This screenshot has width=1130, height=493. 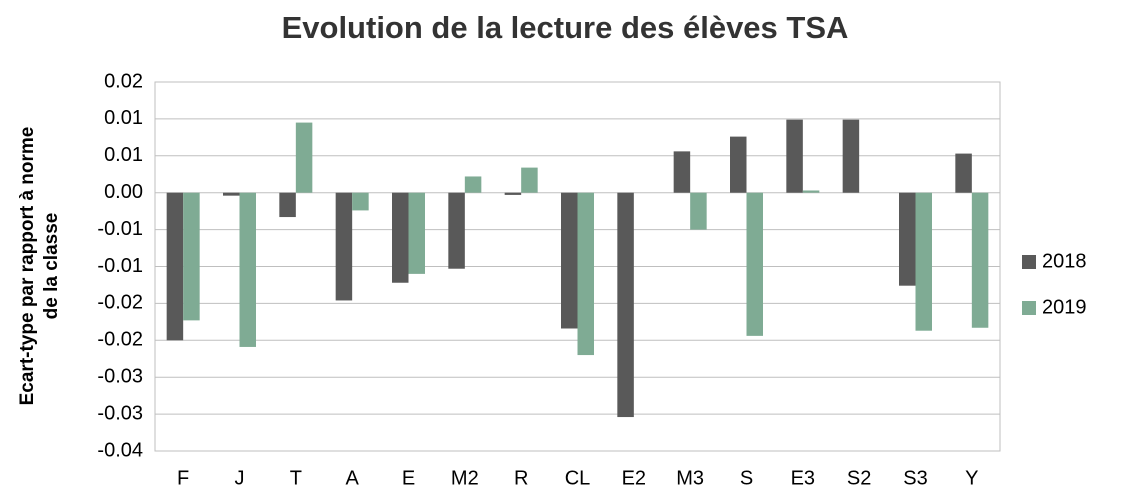 What do you see at coordinates (521, 478) in the screenshot?
I see `x-tick-label: R` at bounding box center [521, 478].